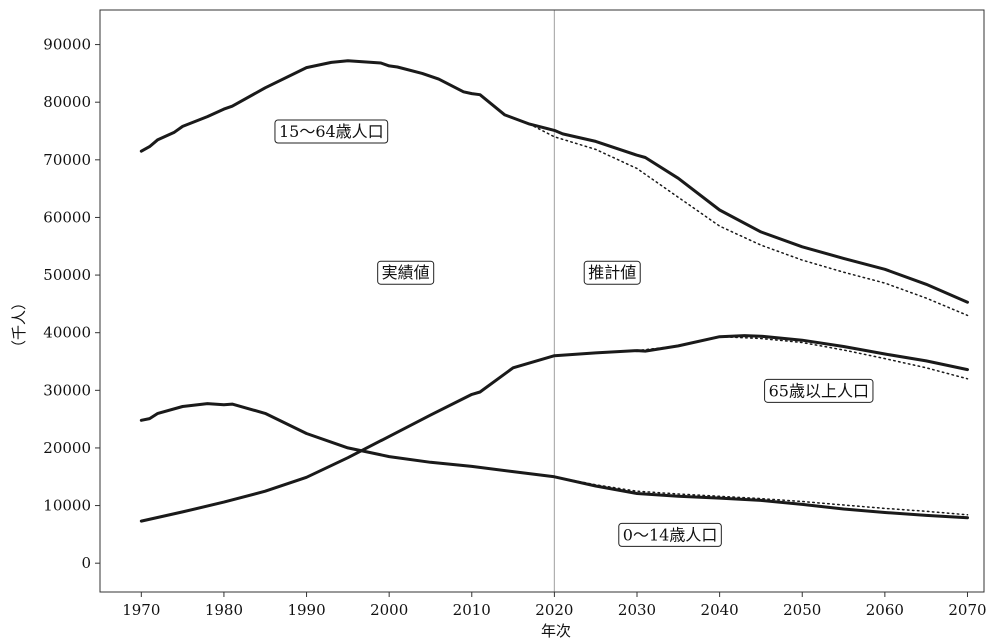 This screenshot has height=640, width=1002. What do you see at coordinates (472, 610) in the screenshot?
I see `x-tick-label: 2010` at bounding box center [472, 610].